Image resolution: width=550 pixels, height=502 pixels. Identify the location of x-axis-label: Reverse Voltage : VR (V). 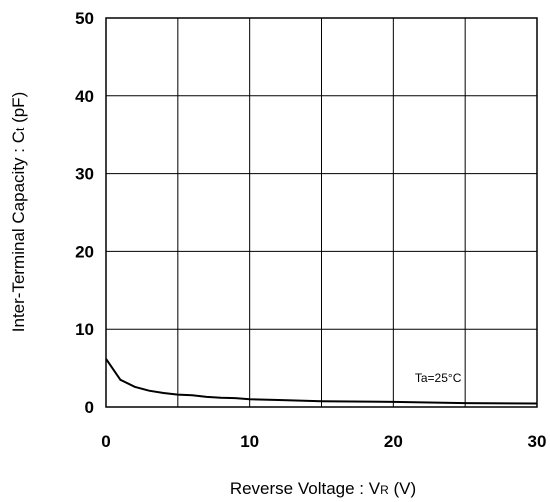
(323, 488).